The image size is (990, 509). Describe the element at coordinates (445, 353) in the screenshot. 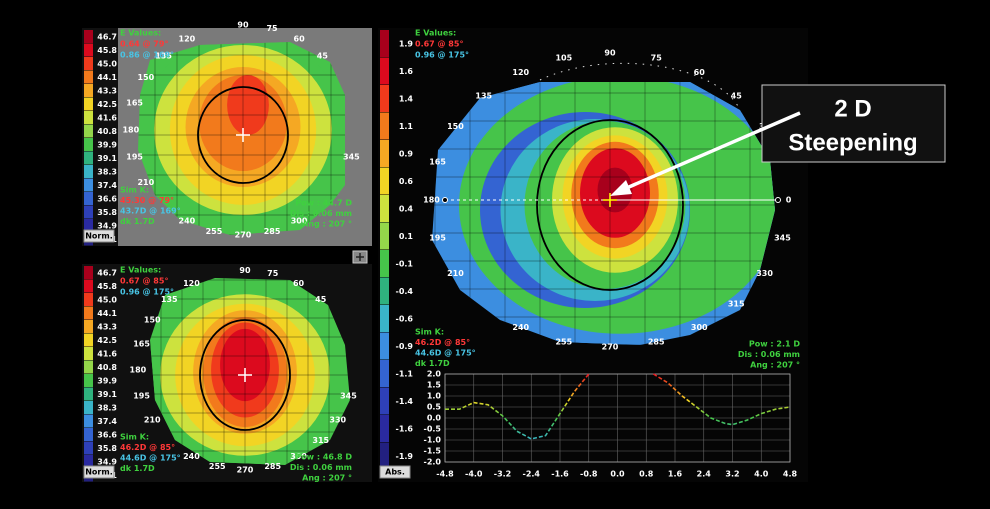

I see `sim-k-value: 44.6D @ 175°` at that location.